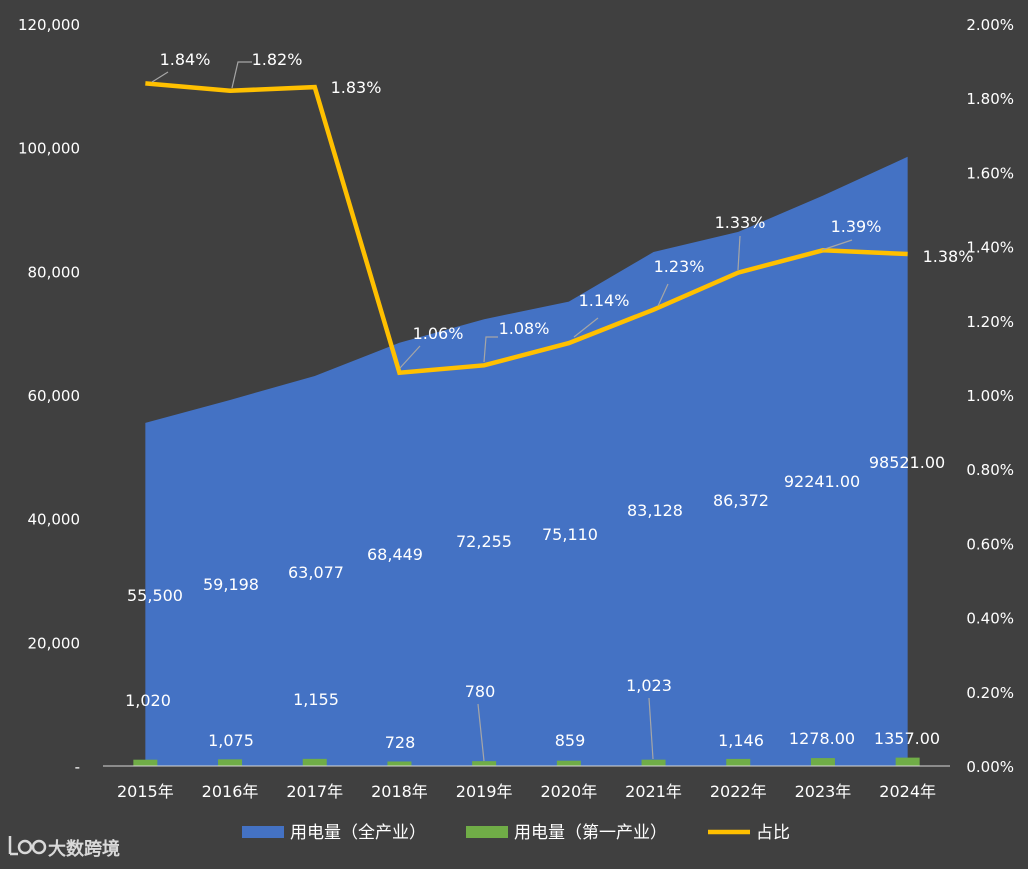 This screenshot has height=869, width=1028. What do you see at coordinates (484, 791) in the screenshot?
I see `x-tick-label: 2019年` at bounding box center [484, 791].